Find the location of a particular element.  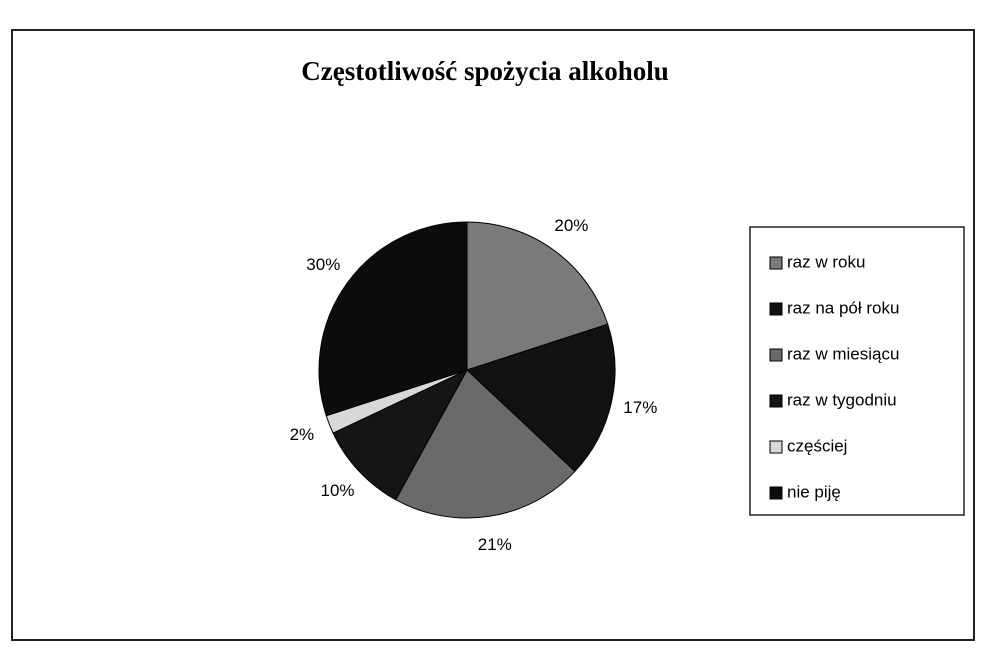

legend-label: raz w miesiącu is located at coordinates (843, 353).